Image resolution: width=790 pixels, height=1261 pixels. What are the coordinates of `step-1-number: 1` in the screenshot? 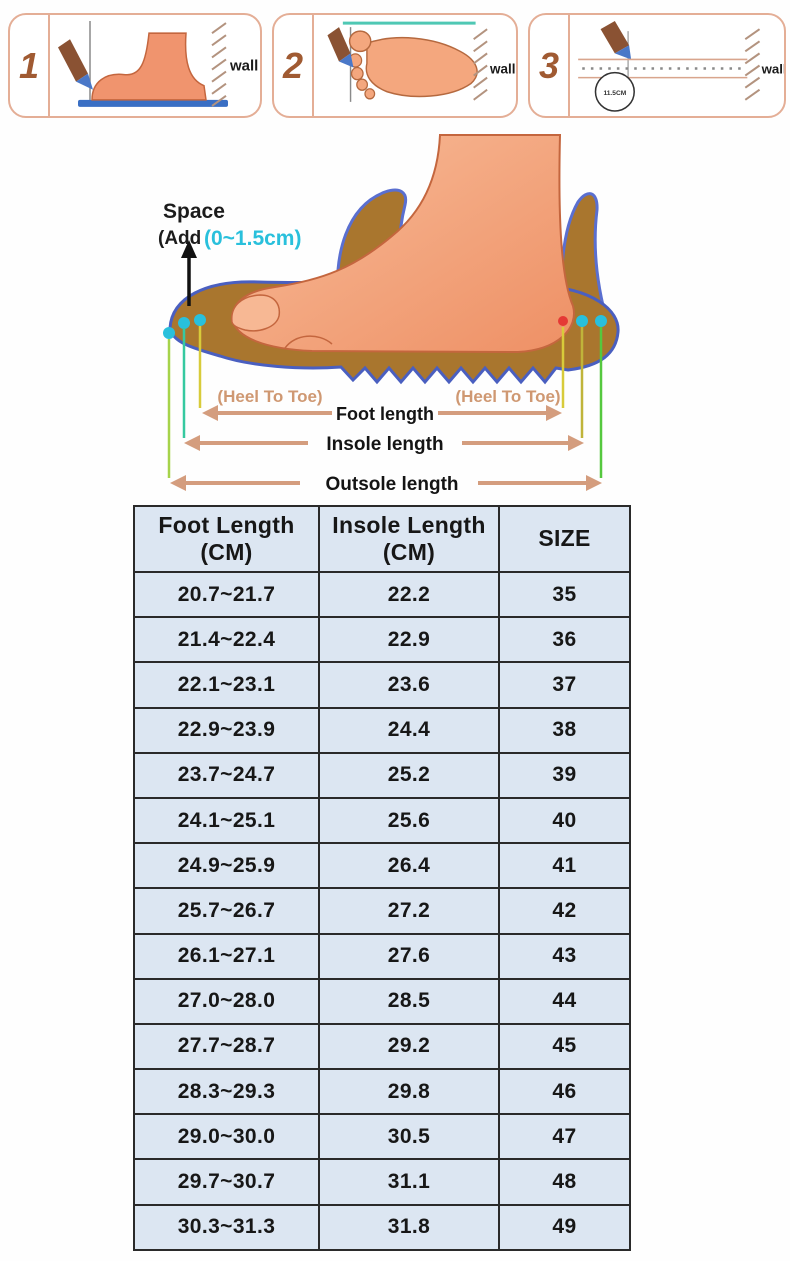 It's located at (30, 65).